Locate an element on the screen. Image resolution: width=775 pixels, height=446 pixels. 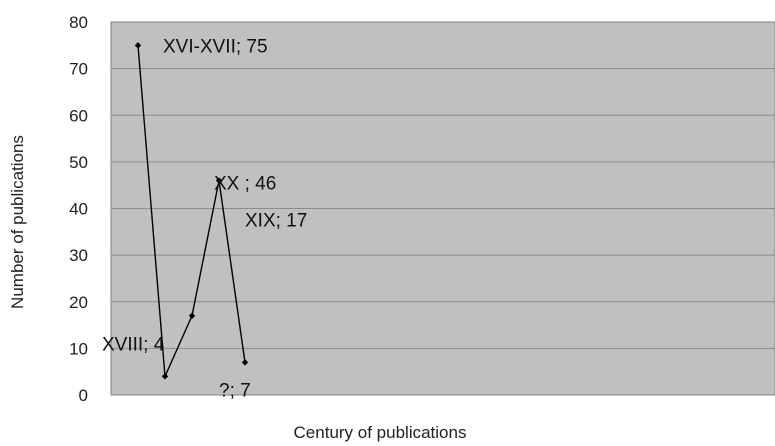
y-tick-label: 0 is located at coordinates (83, 395).